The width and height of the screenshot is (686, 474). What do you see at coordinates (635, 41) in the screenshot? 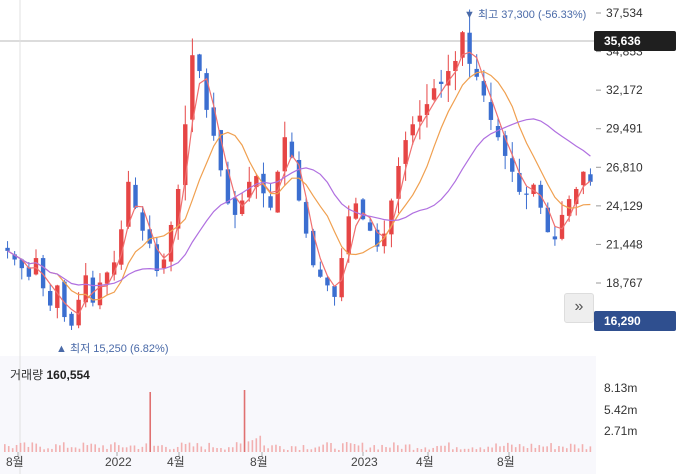
I see `current-price-badge: 35,636` at bounding box center [635, 41].